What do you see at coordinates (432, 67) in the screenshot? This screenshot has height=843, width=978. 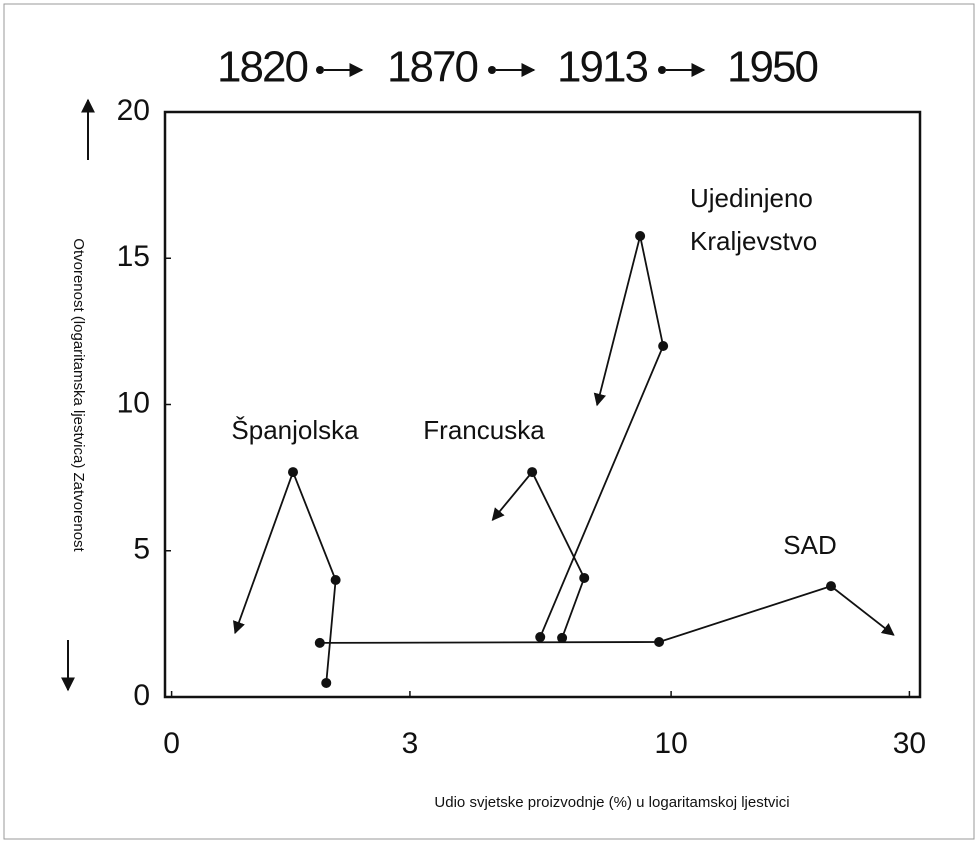 I see `period: 1870` at bounding box center [432, 67].